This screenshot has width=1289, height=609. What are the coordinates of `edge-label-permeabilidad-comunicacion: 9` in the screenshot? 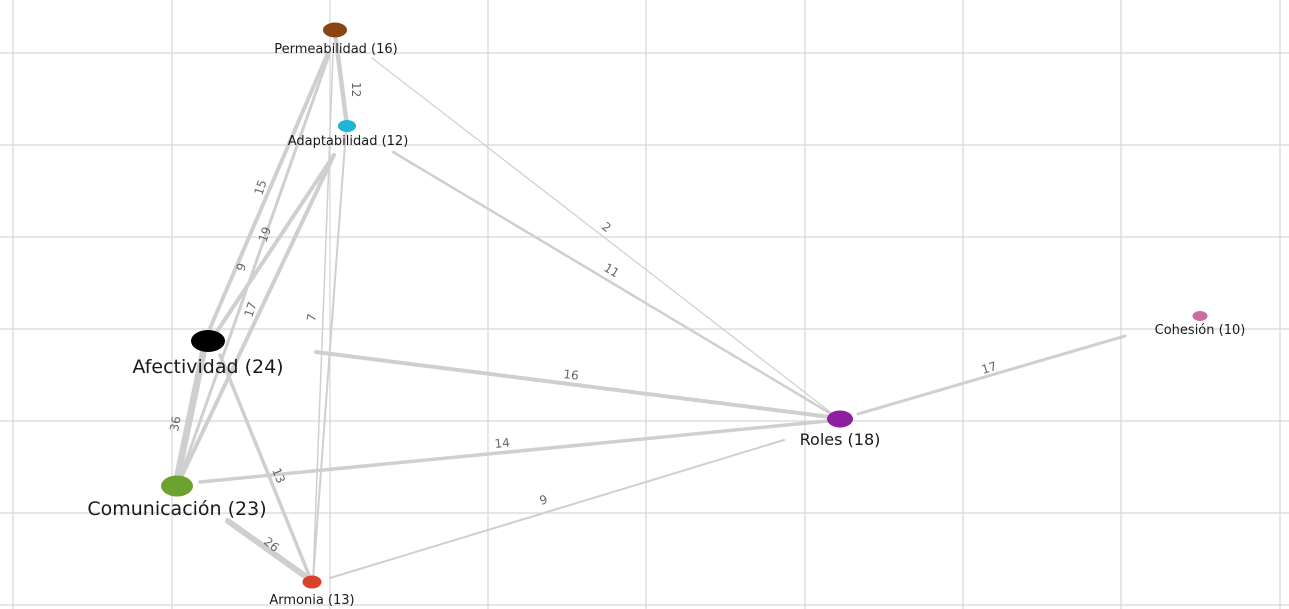 It's located at (242, 267).